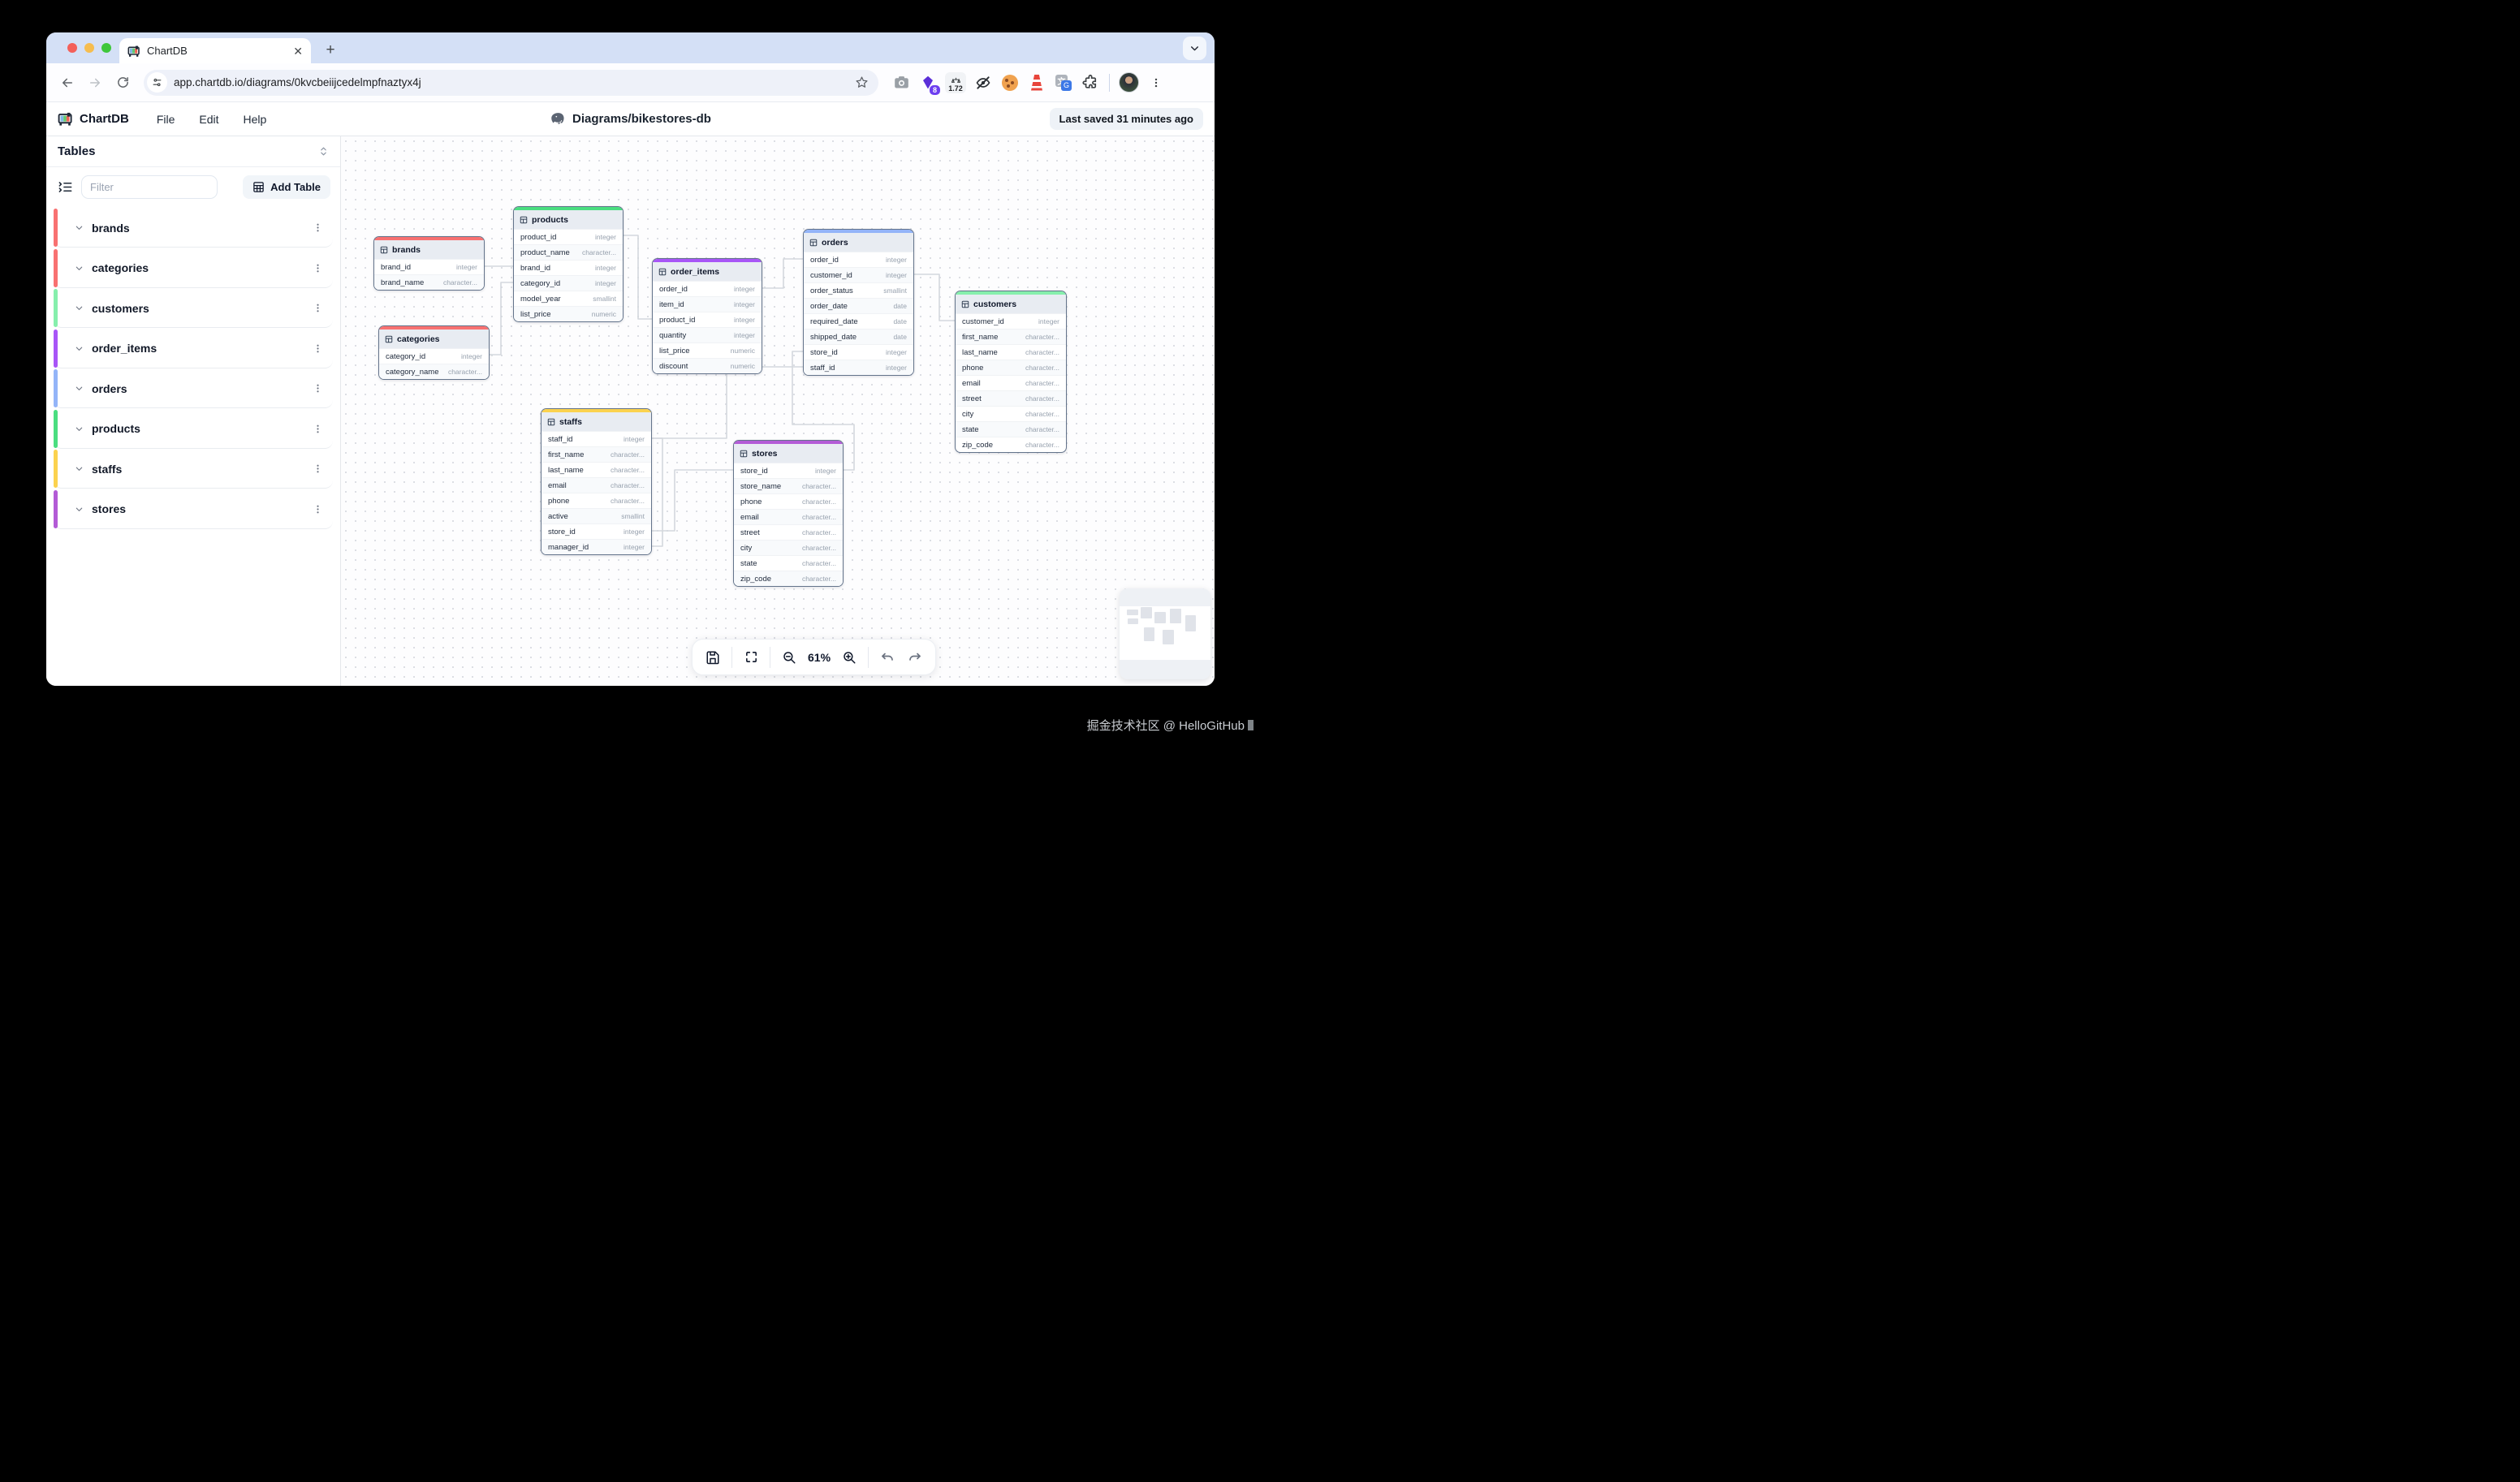 This screenshot has height=1482, width=2520. Describe the element at coordinates (895, 290) in the screenshot. I see `field-type: smallint` at that location.